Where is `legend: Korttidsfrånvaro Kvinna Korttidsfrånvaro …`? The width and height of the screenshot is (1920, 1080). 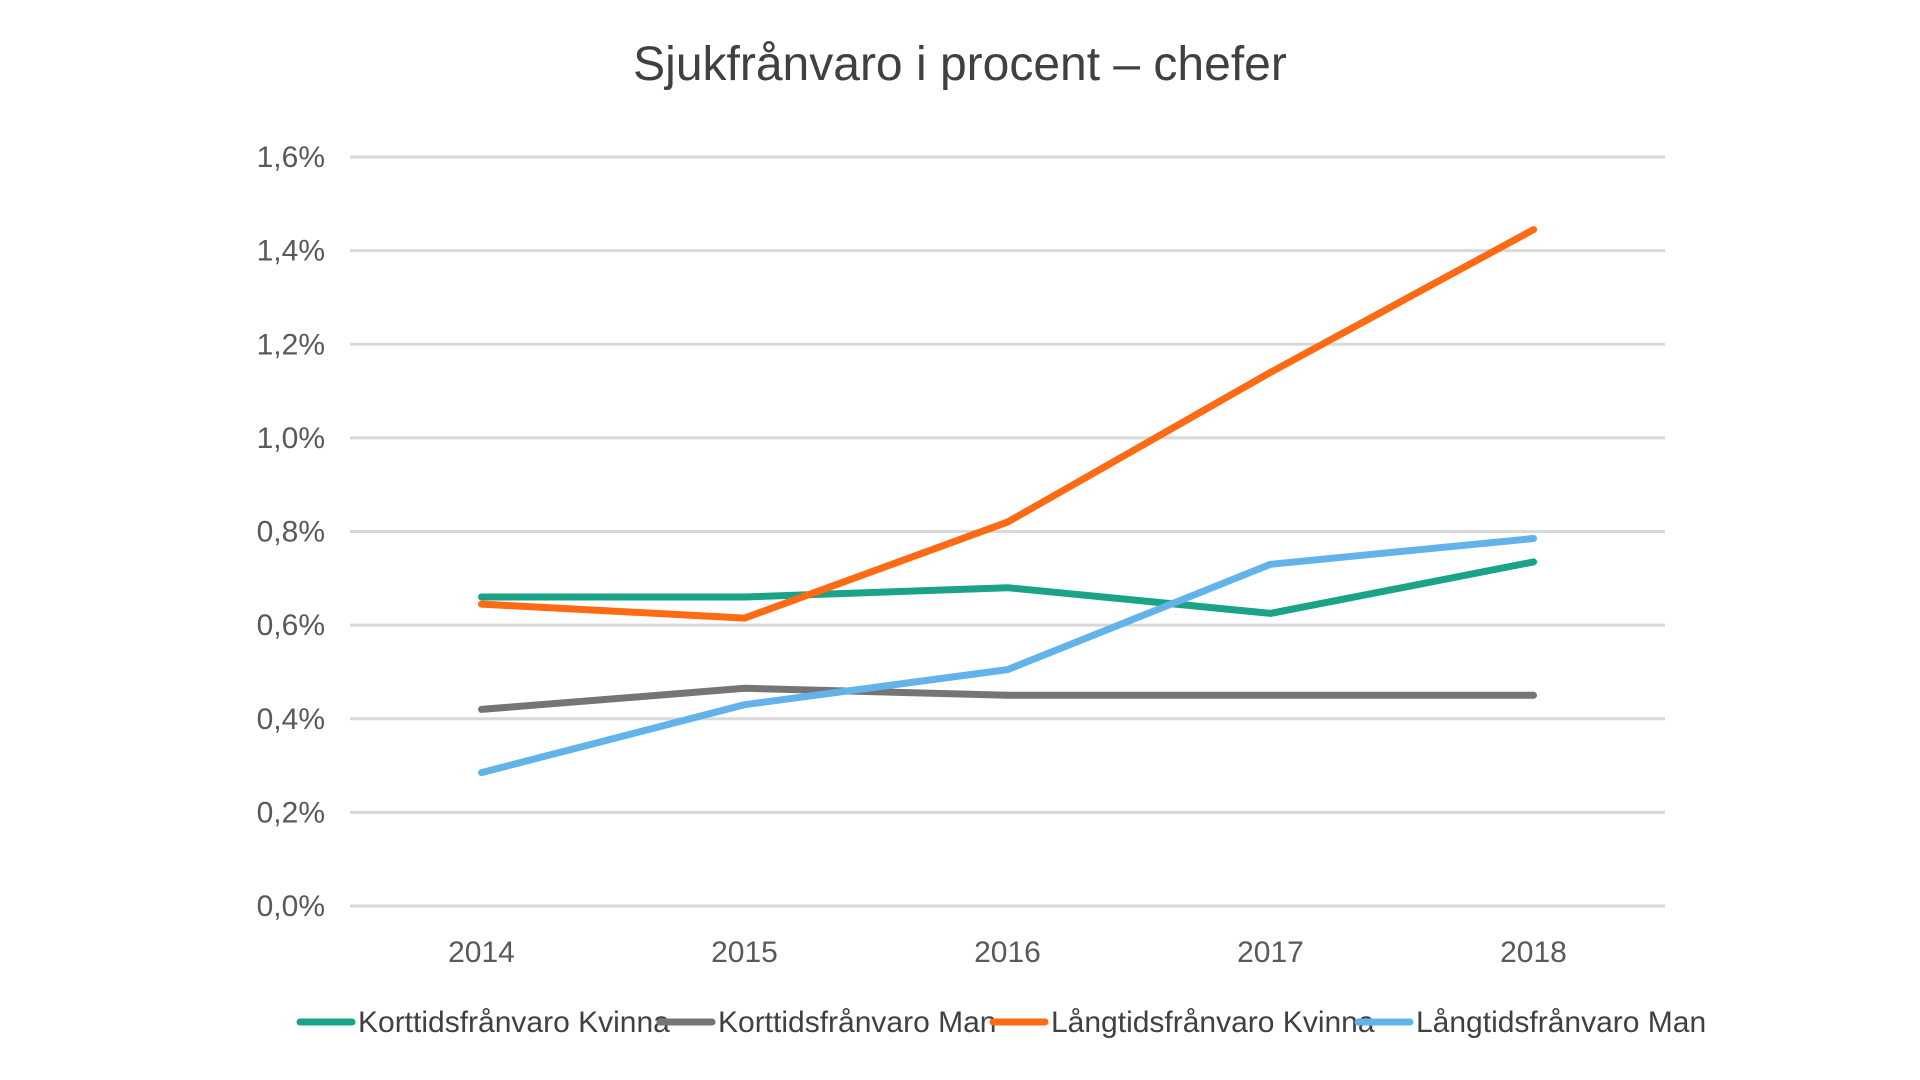 legend: Korttidsfrånvaro Kvinna Korttidsfrånvaro … is located at coordinates (1001, 1022).